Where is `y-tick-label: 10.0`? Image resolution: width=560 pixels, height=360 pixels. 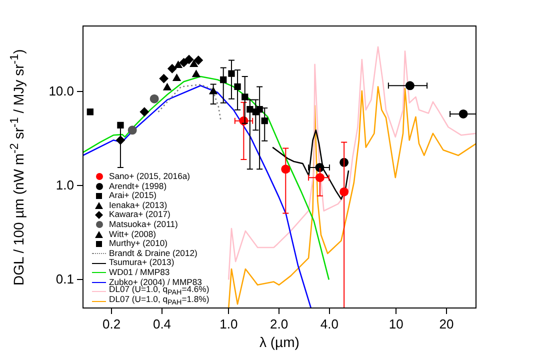 y-tick-label: 10.0 is located at coordinates (61, 90).